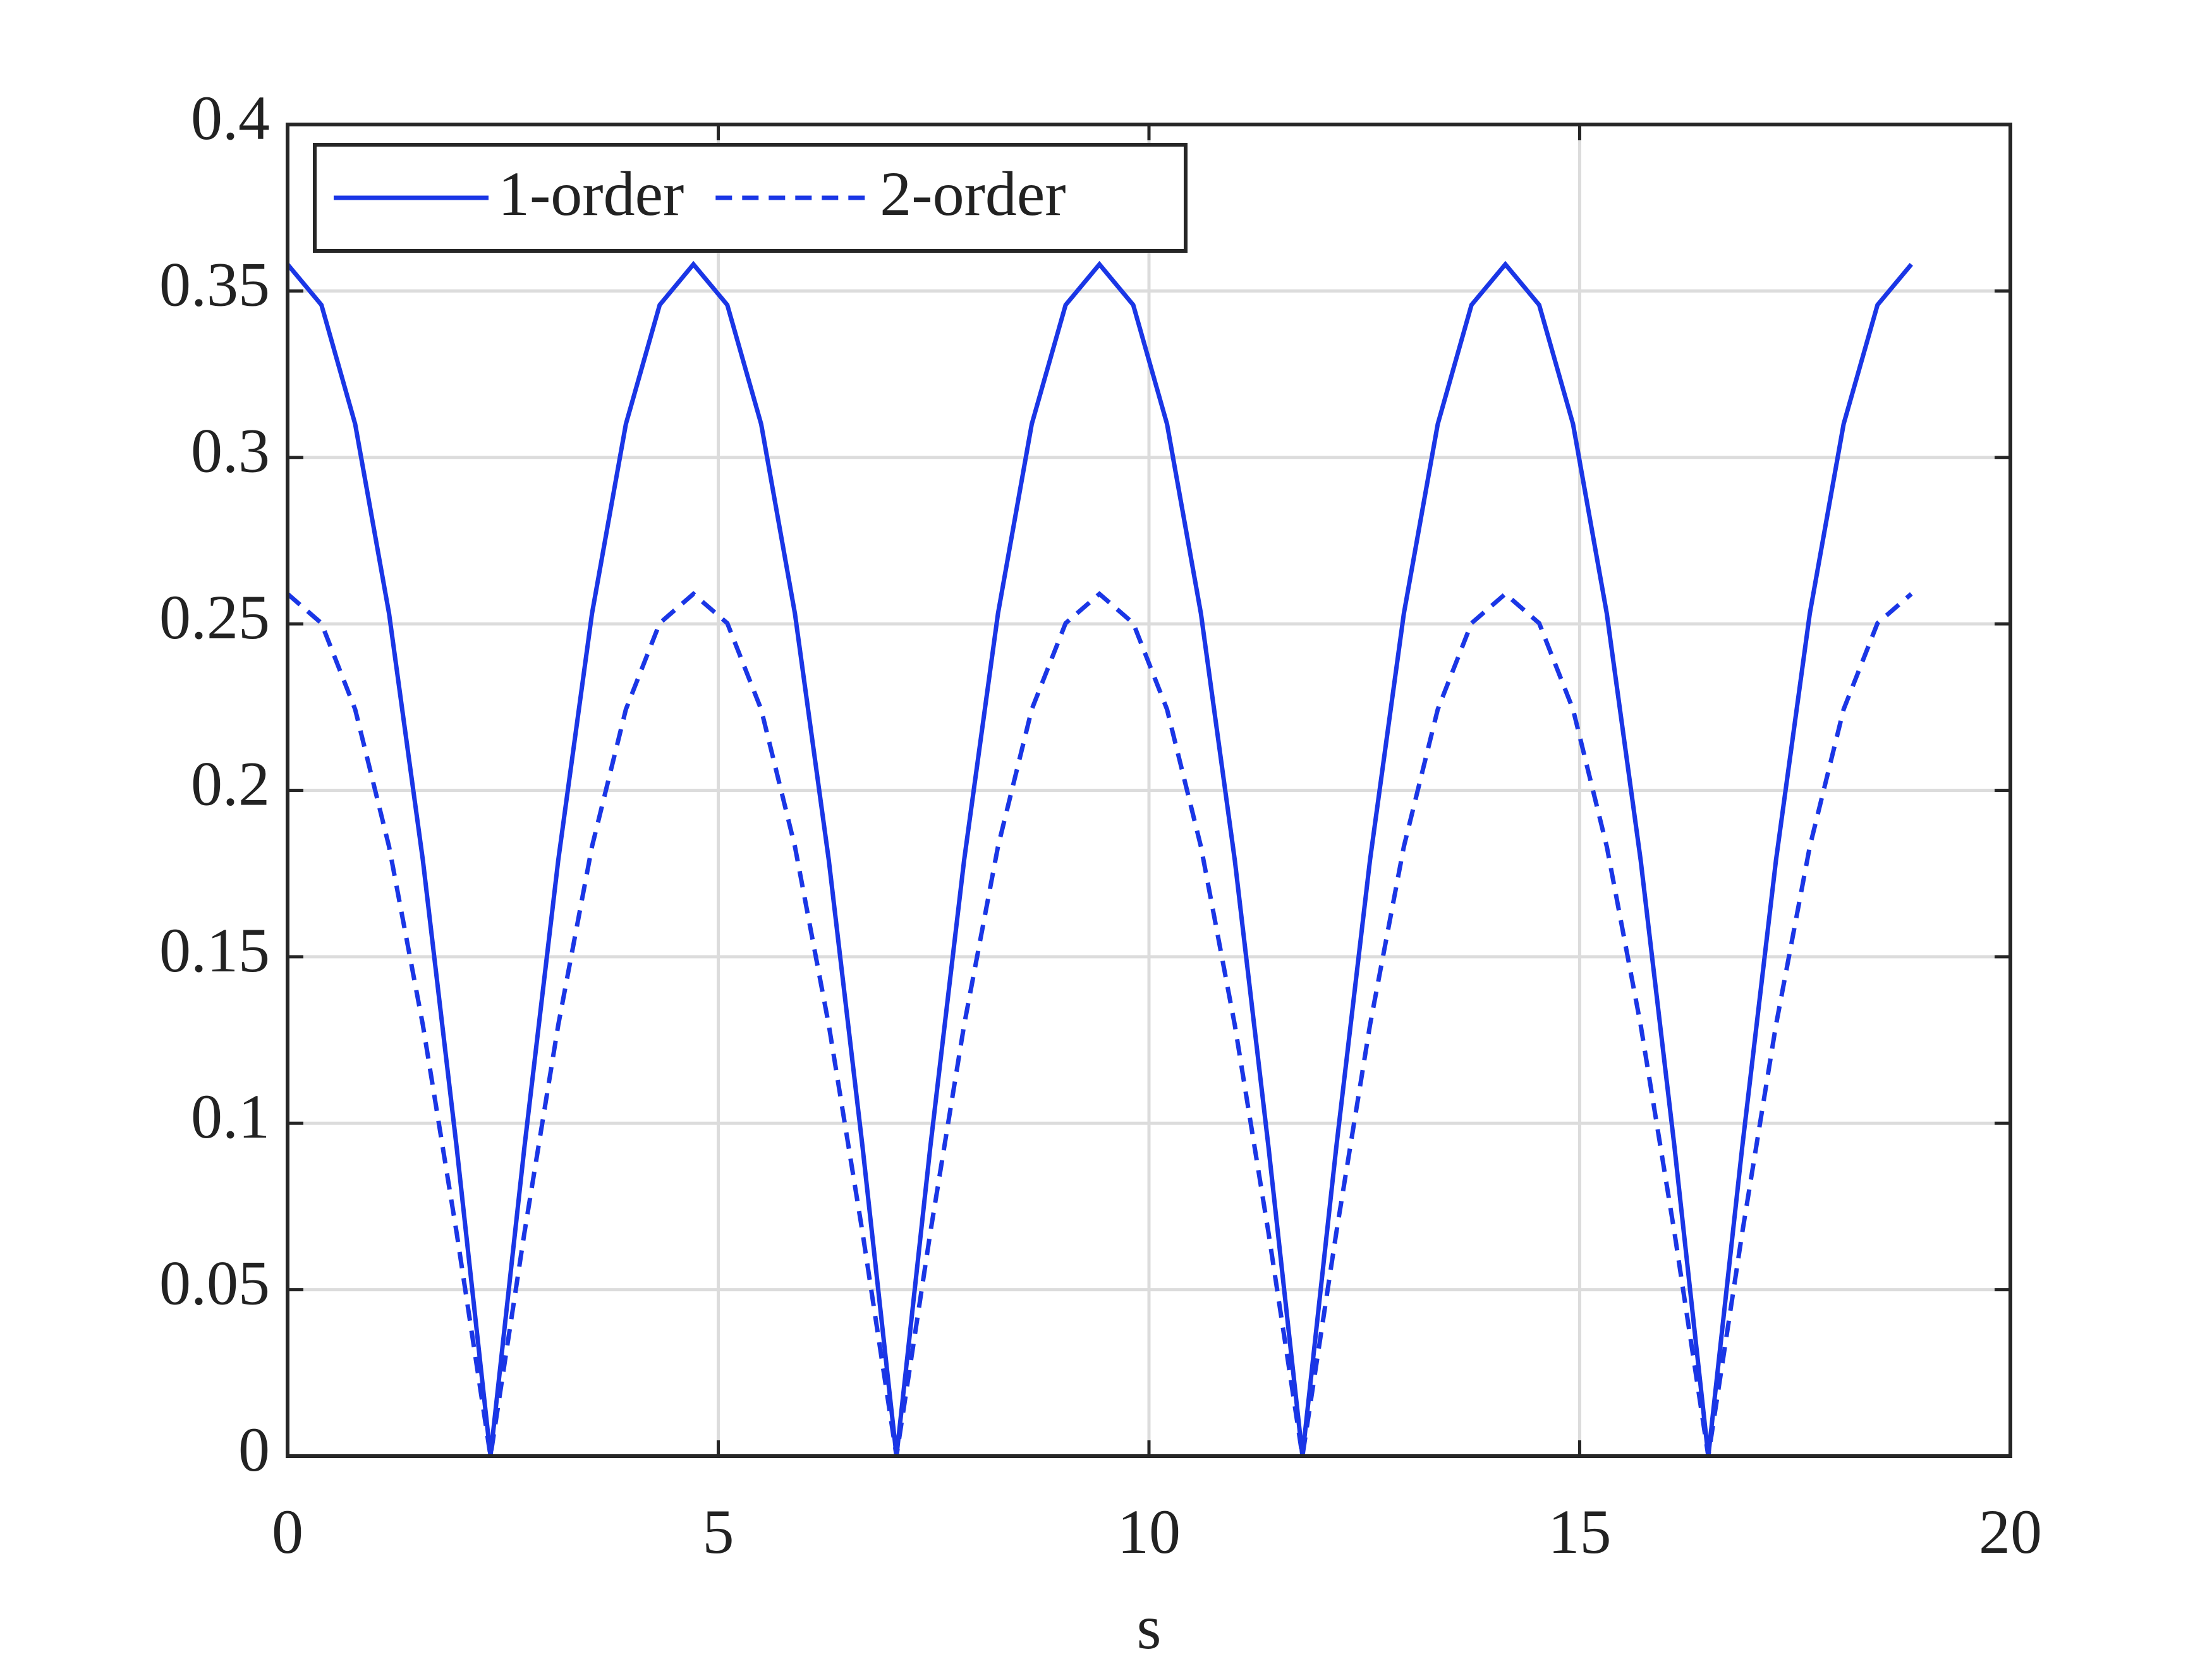 The image size is (2212, 1659). What do you see at coordinates (230, 1116) in the screenshot?
I see `y-tick-label: 0.1` at bounding box center [230, 1116].